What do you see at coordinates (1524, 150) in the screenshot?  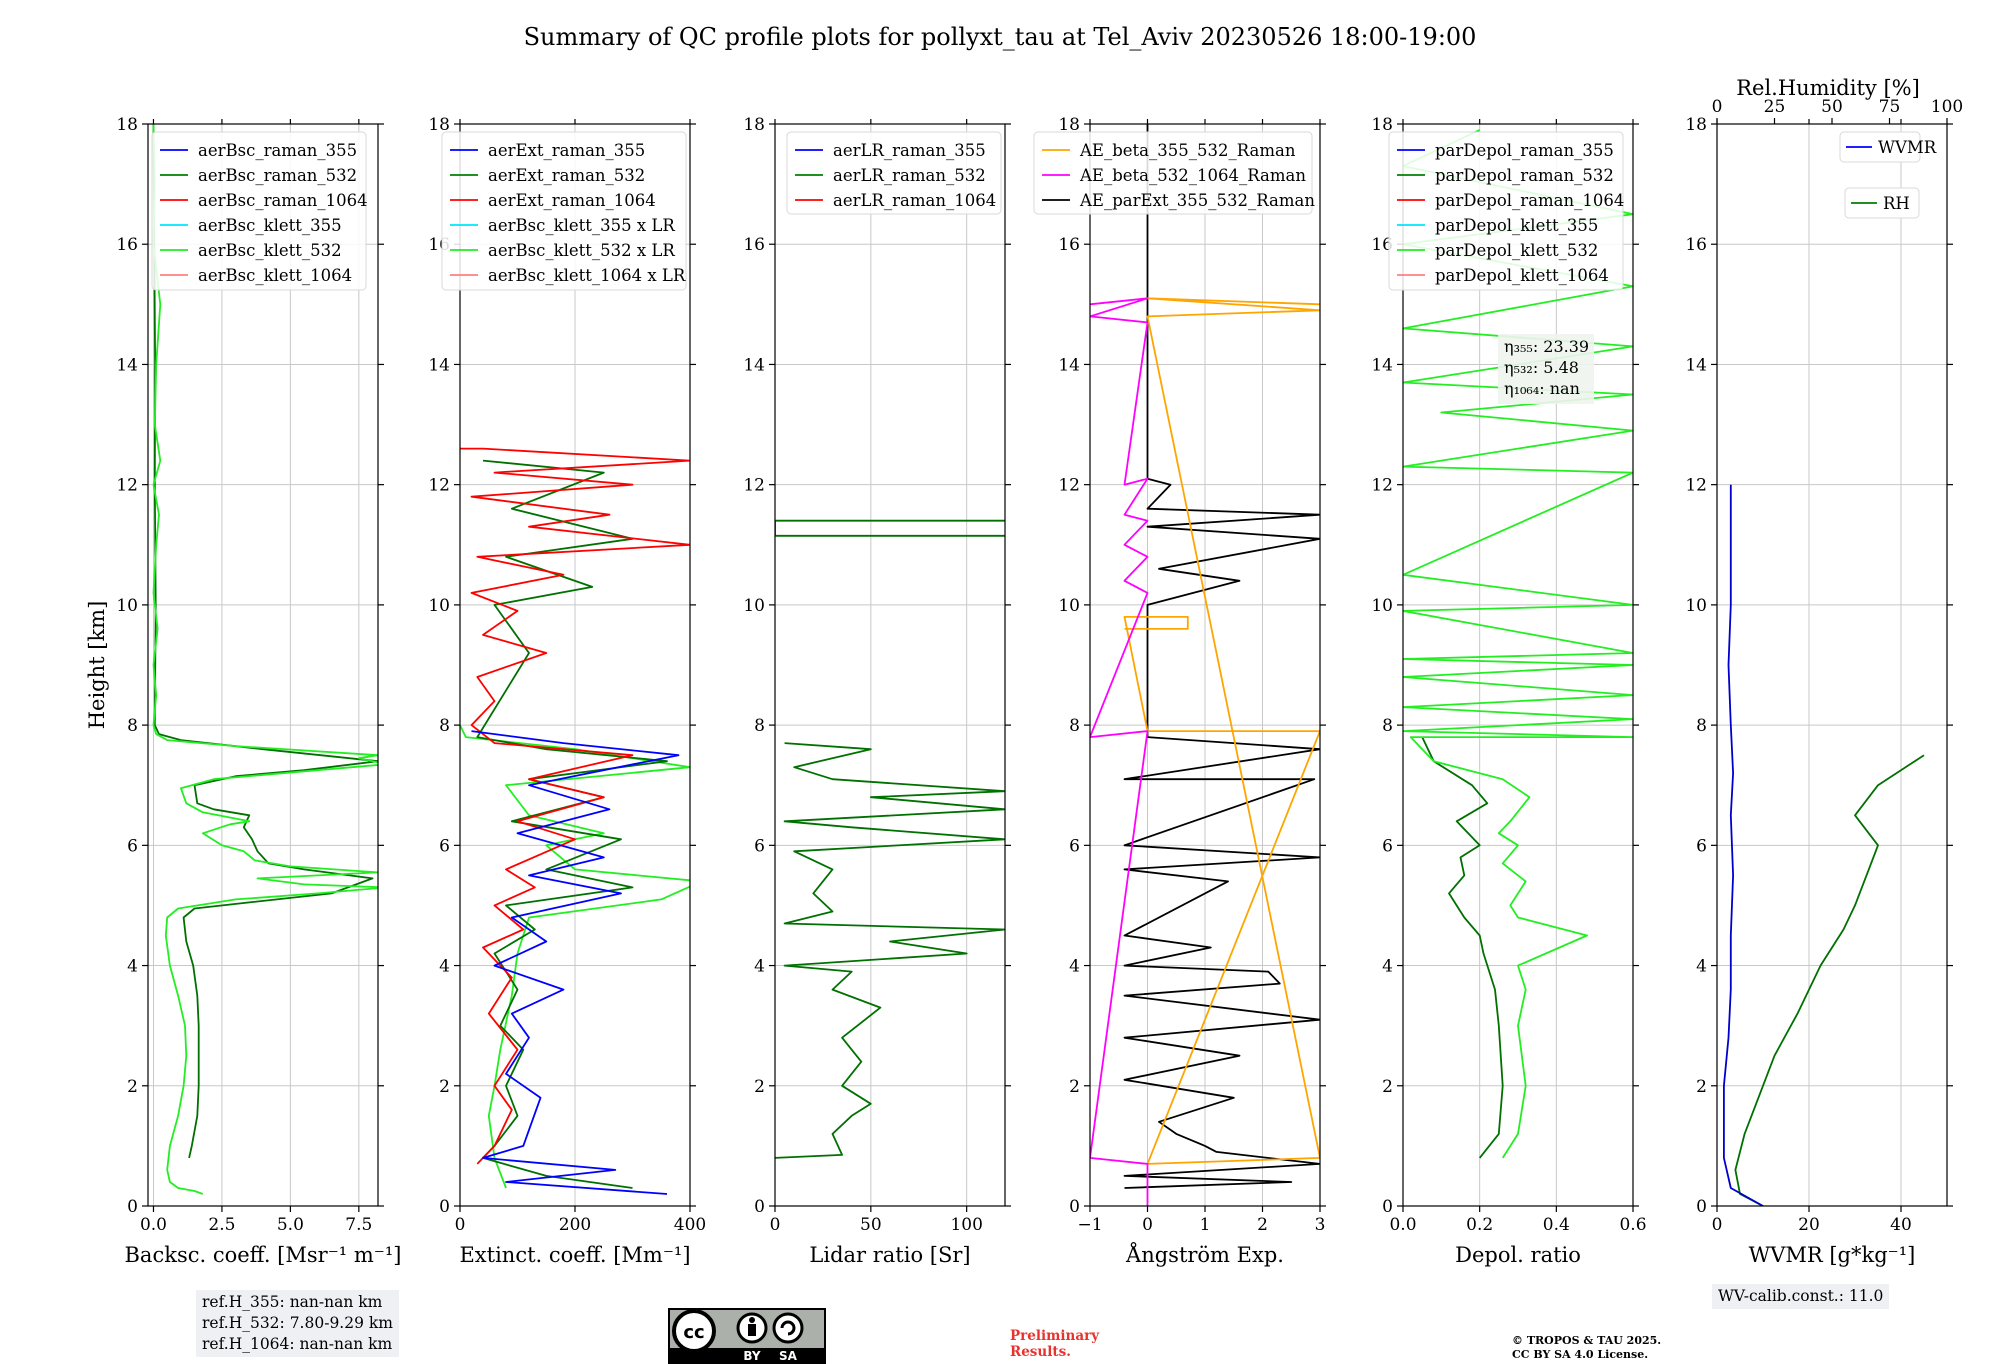 I see `depol-legend-entry: parDepol_raman_355` at bounding box center [1524, 150].